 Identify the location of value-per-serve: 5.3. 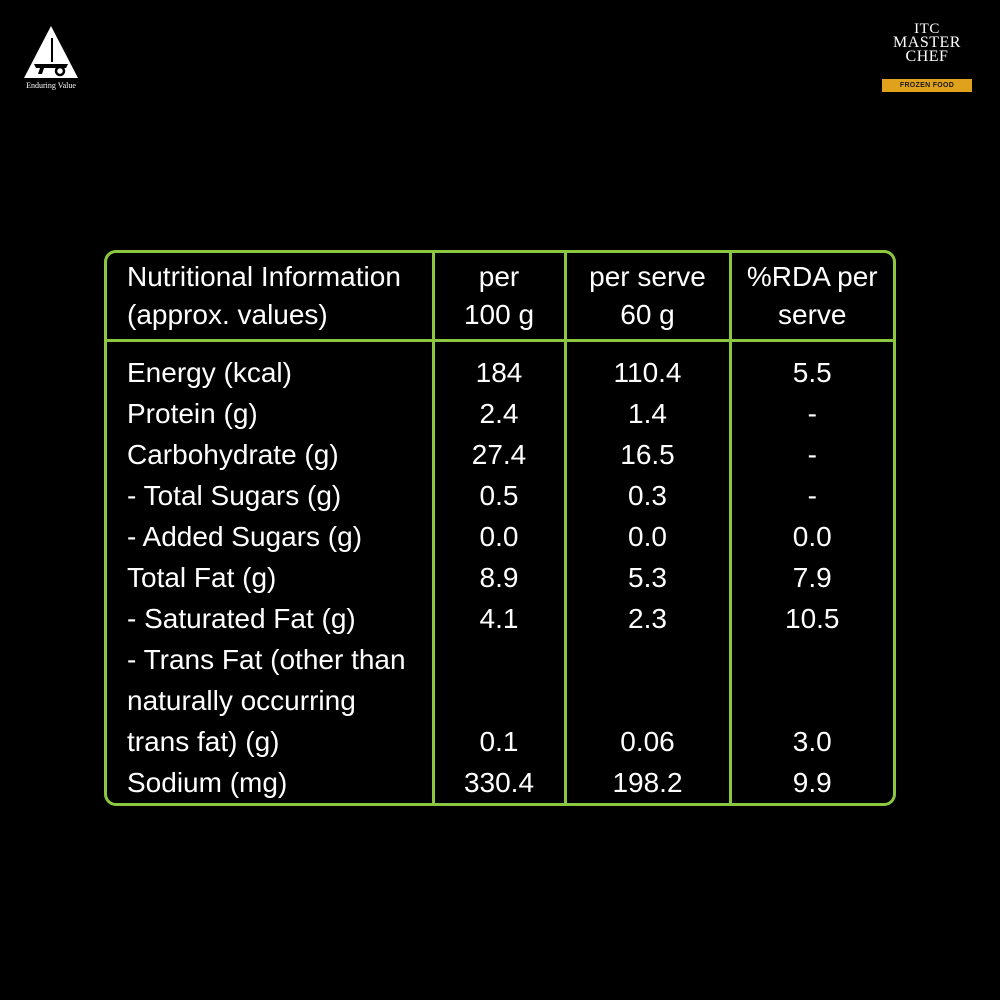
(647, 577).